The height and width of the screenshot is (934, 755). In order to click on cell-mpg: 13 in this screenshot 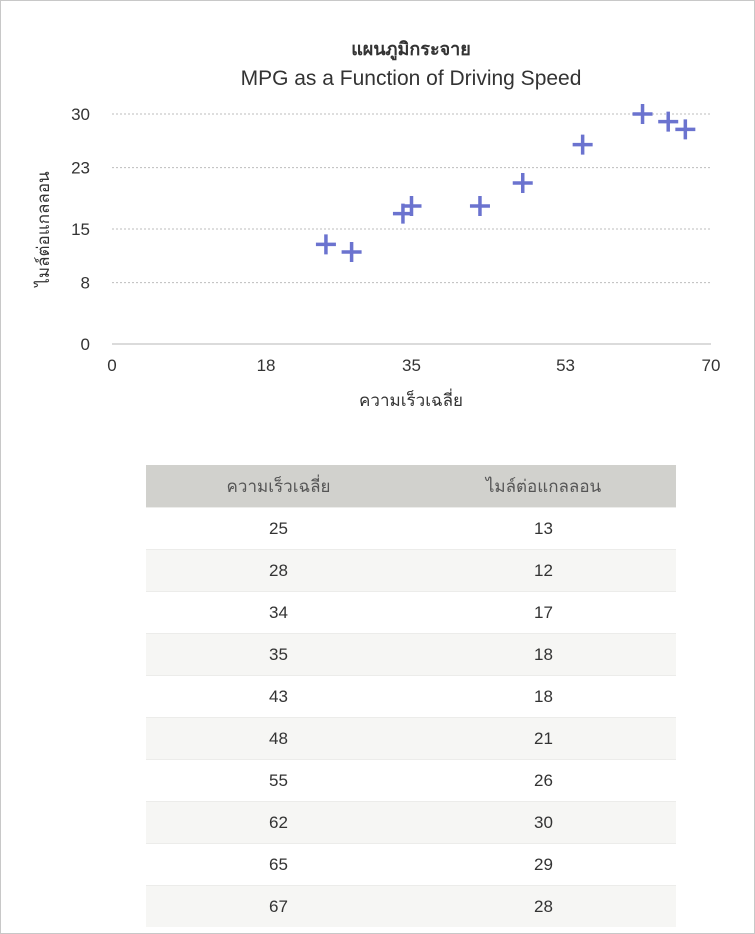, I will do `click(543, 528)`.